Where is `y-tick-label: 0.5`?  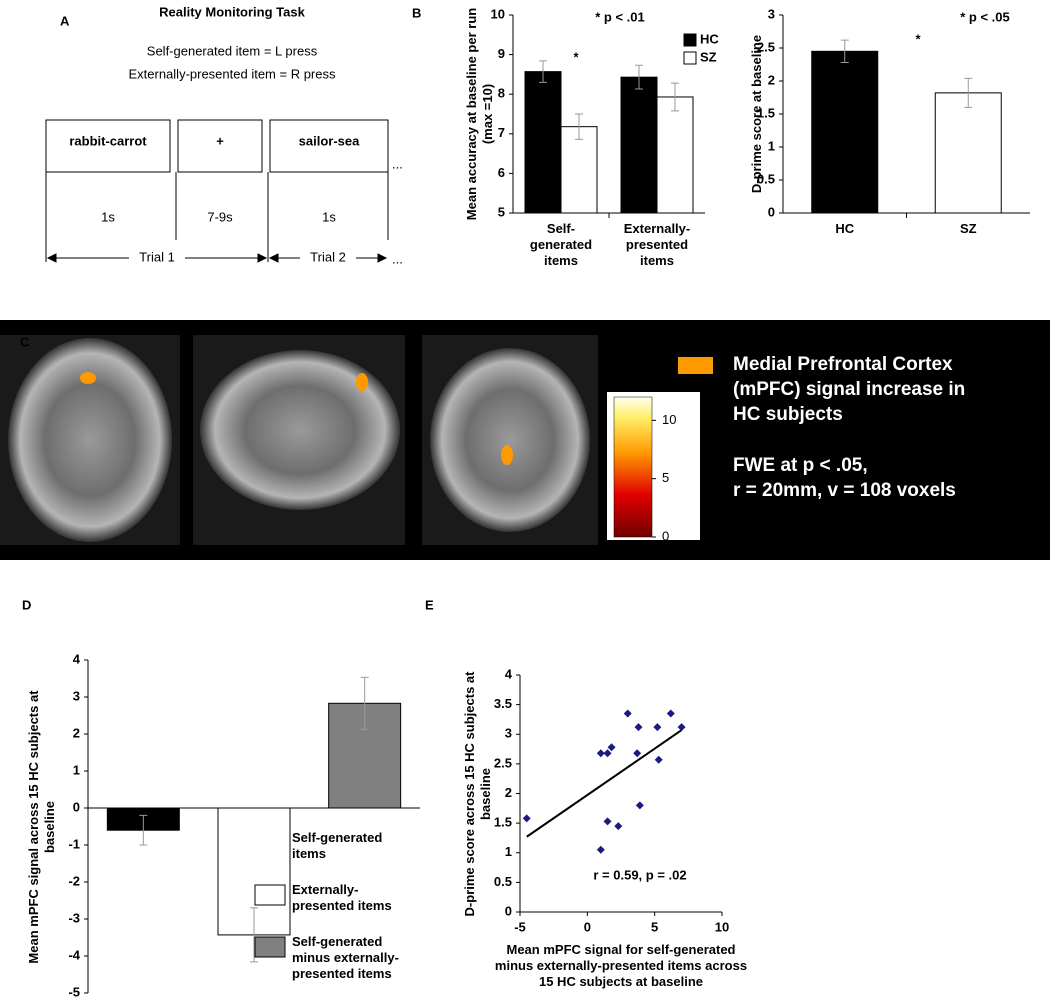
y-tick-label: 0.5 is located at coordinates (766, 178).